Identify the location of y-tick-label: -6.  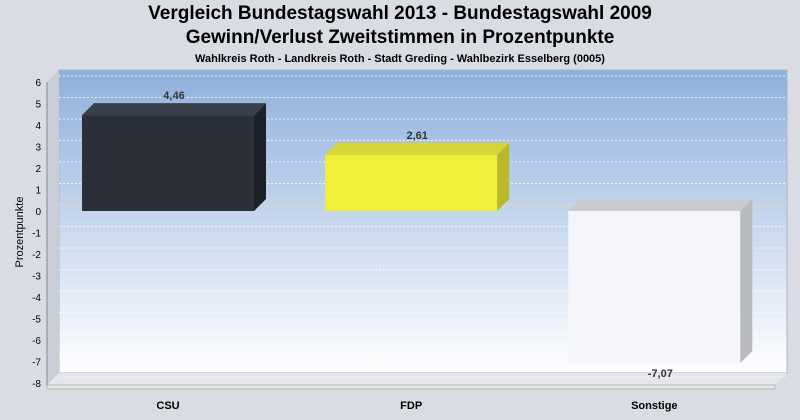
(36, 341).